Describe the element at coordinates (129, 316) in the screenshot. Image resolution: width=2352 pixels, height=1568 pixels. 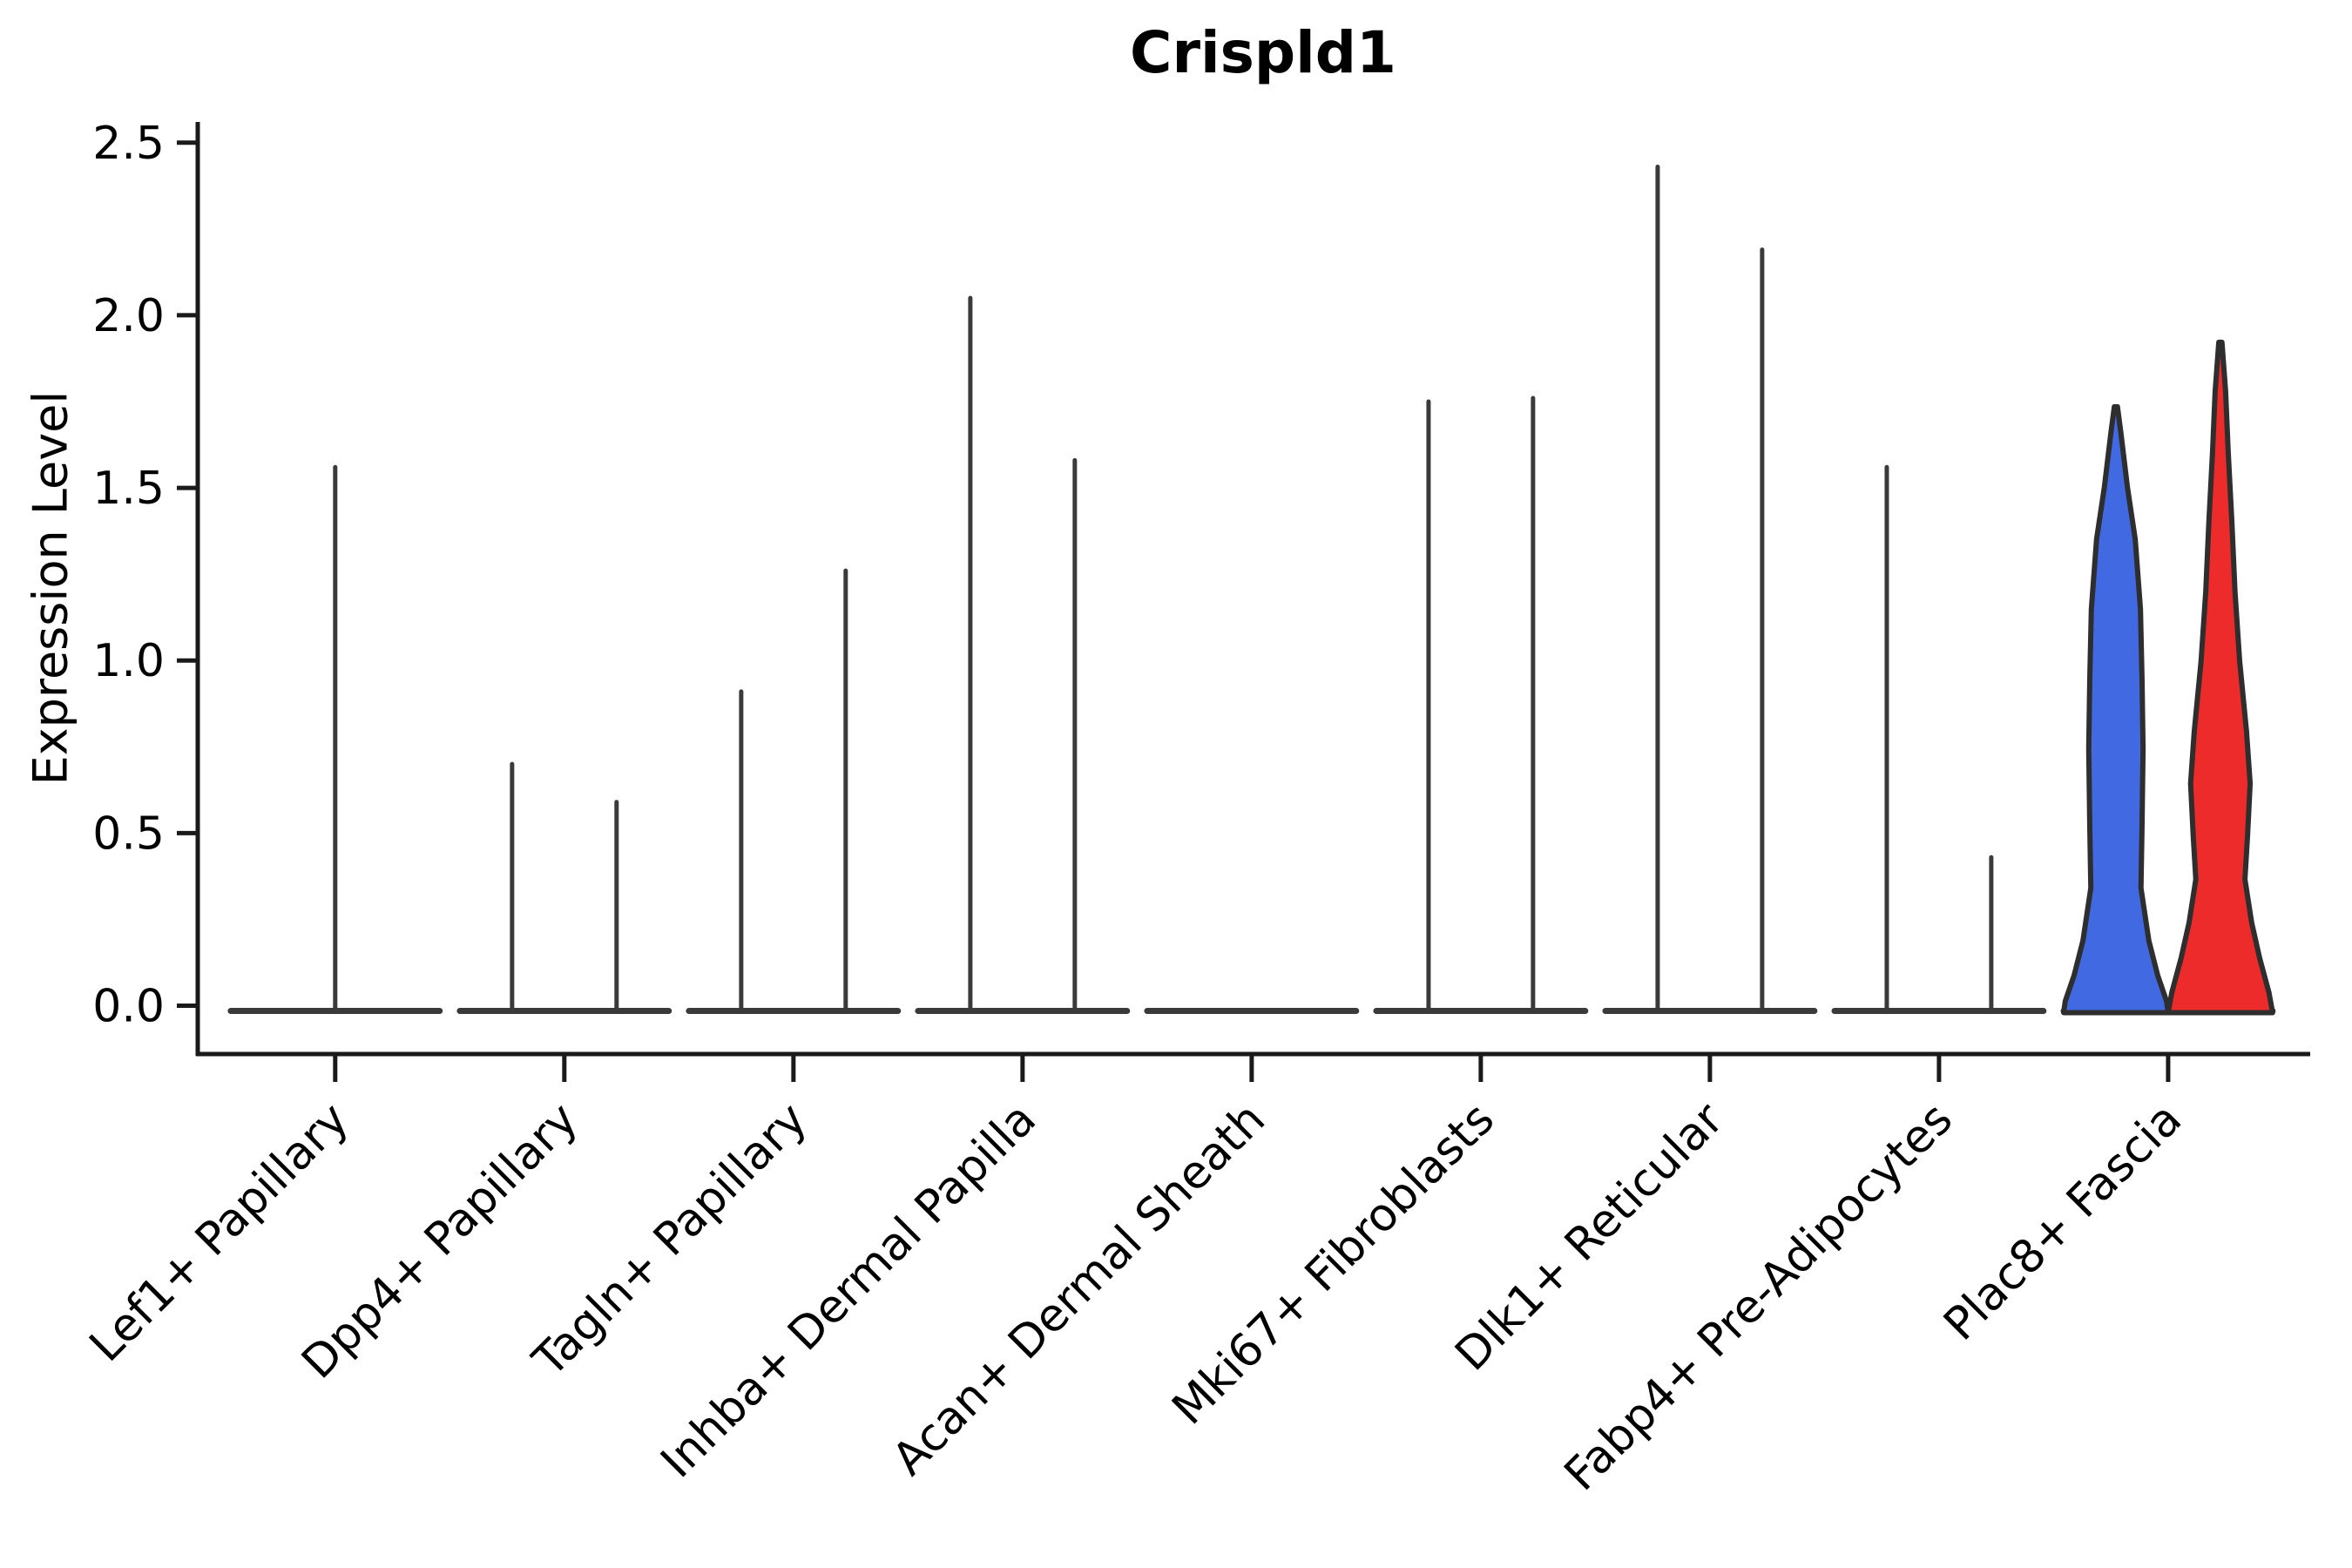
I see `y-tick-label: 2.0` at that location.